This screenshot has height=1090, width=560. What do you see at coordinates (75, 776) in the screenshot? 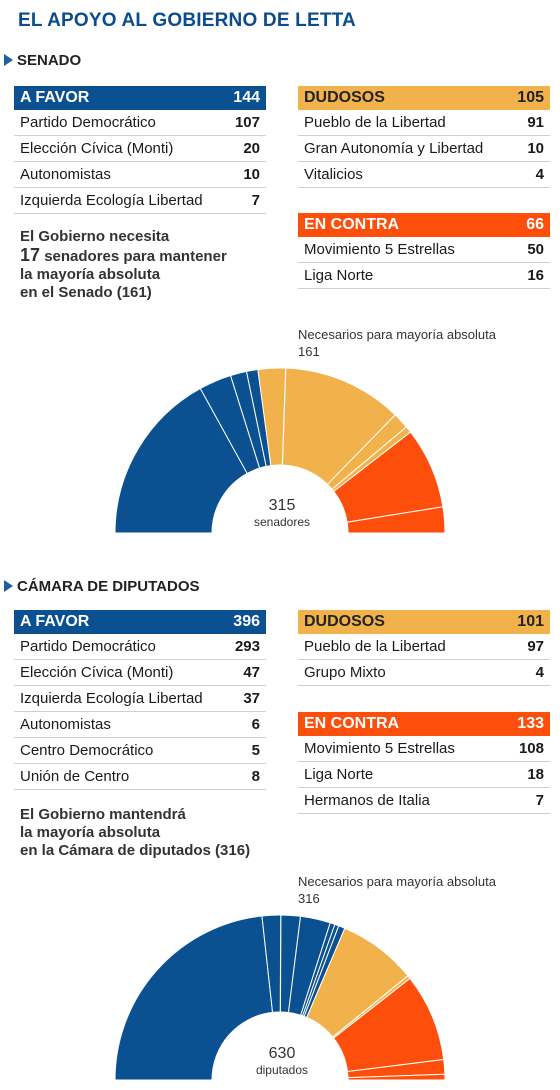
I see `party-name: Unión de Centro` at bounding box center [75, 776].